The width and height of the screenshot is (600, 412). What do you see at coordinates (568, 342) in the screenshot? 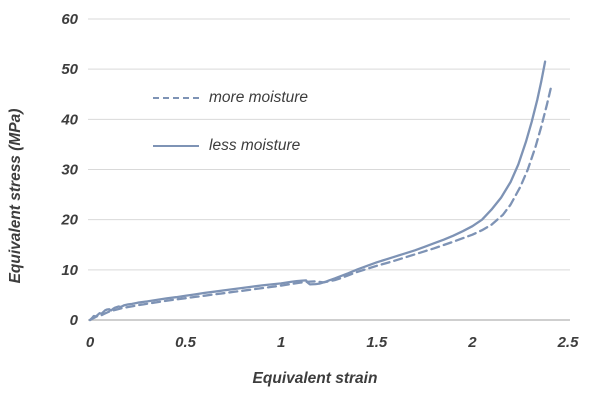
I see `x-tick-label: 2.5` at bounding box center [568, 342].